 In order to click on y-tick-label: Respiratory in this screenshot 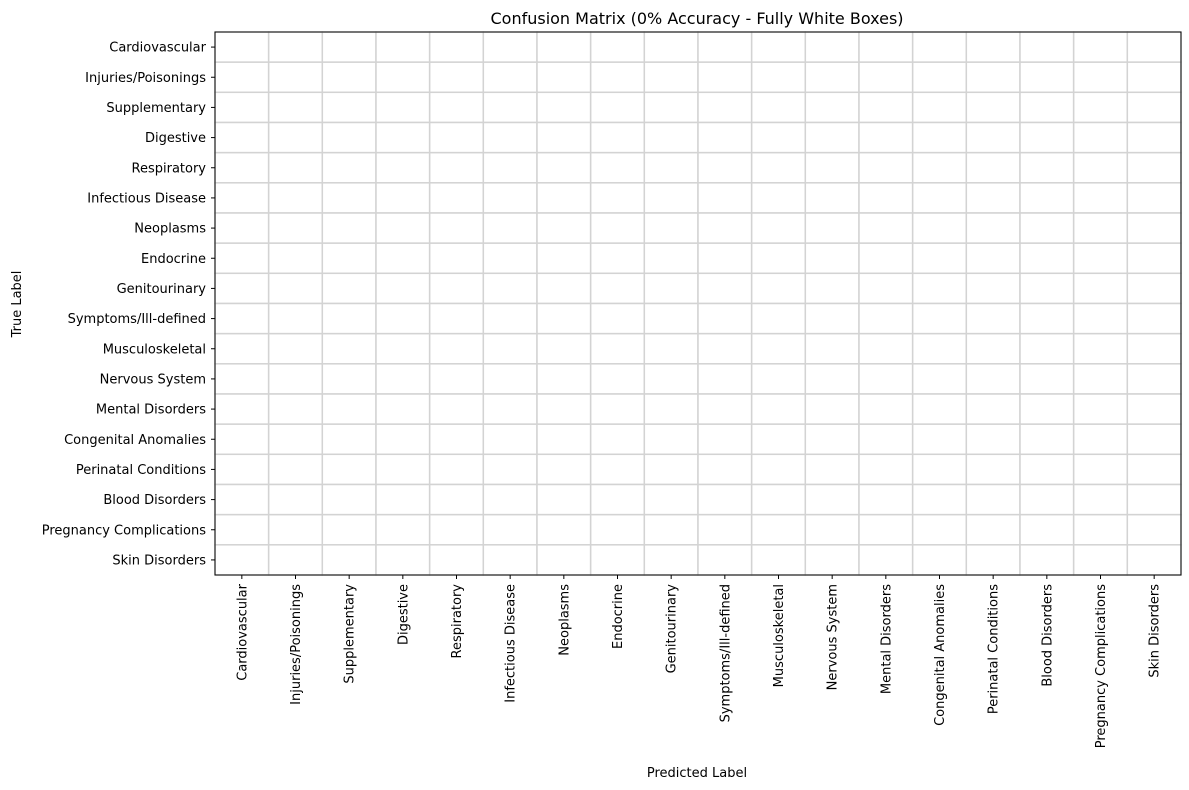, I will do `click(169, 168)`.